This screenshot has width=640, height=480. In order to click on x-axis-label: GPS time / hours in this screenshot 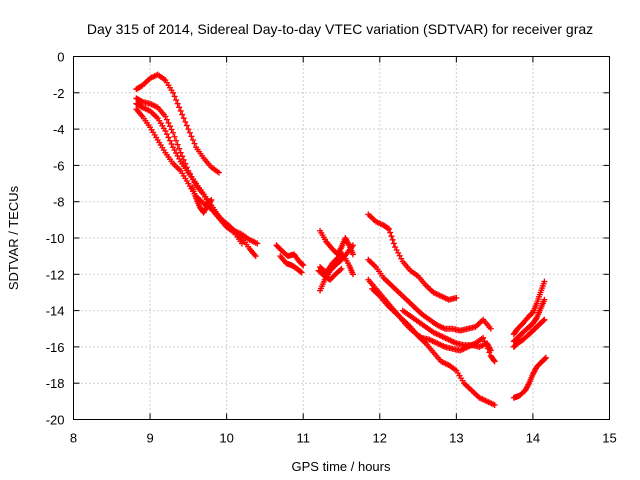, I will do `click(341, 466)`.